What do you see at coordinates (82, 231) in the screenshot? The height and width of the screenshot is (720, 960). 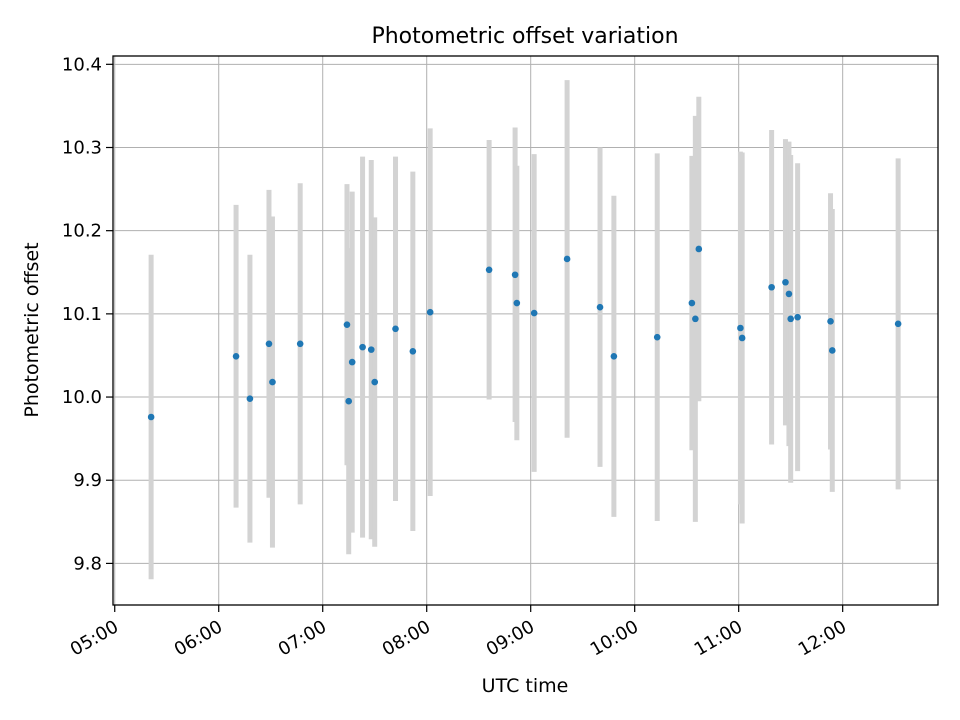 I see `y-tick-label: 10.2` at bounding box center [82, 231].